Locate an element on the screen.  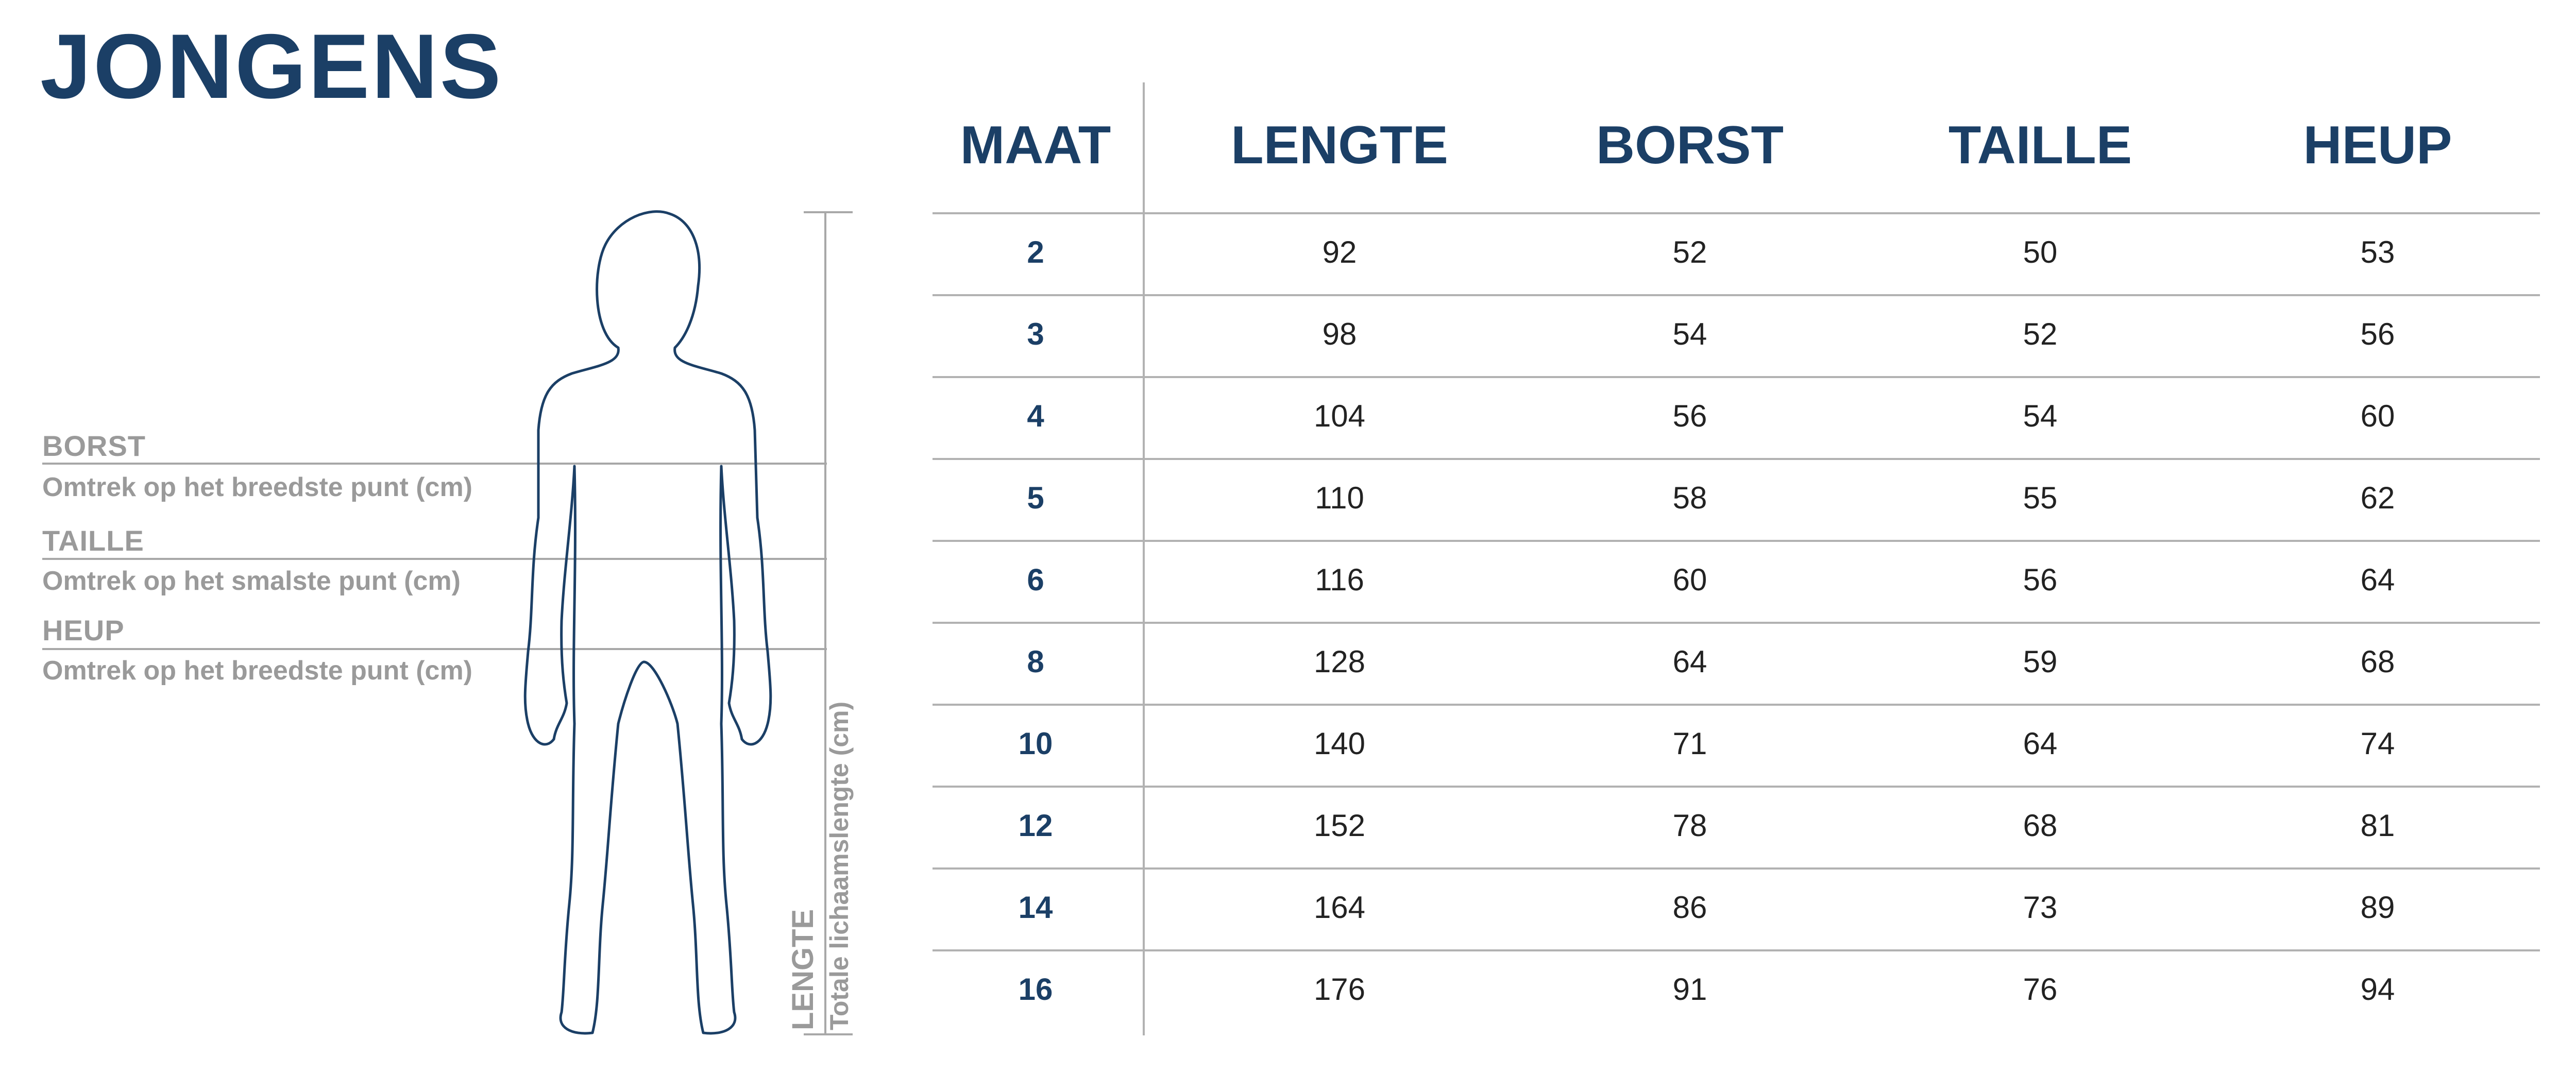
cell-borst: 86 is located at coordinates (1689, 907).